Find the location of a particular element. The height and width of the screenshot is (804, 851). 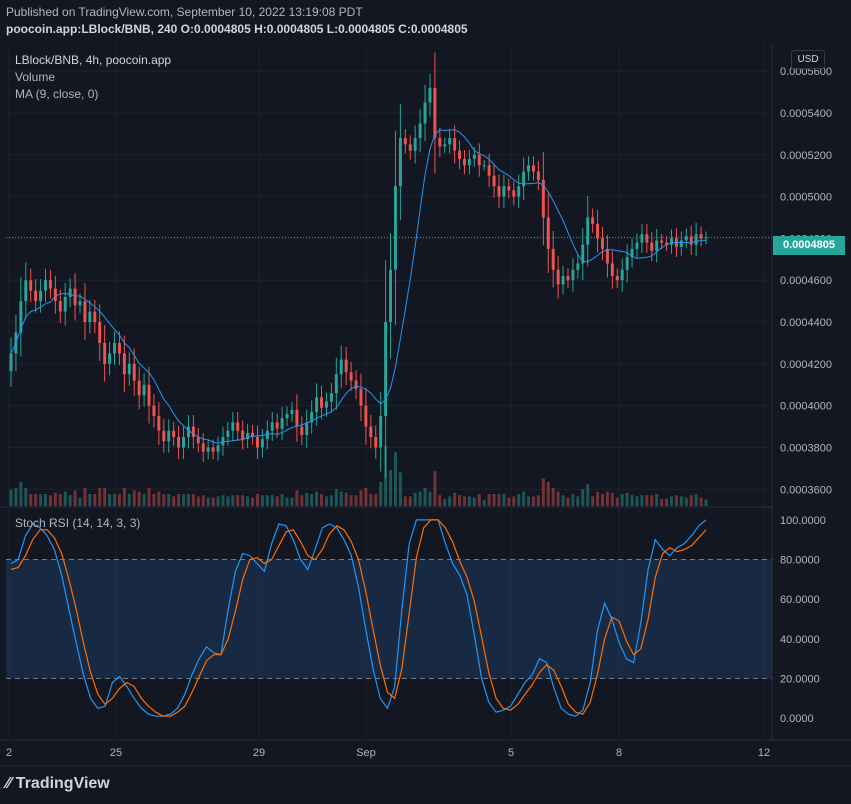

stoch-tick-label: 60.0000 is located at coordinates (800, 600).